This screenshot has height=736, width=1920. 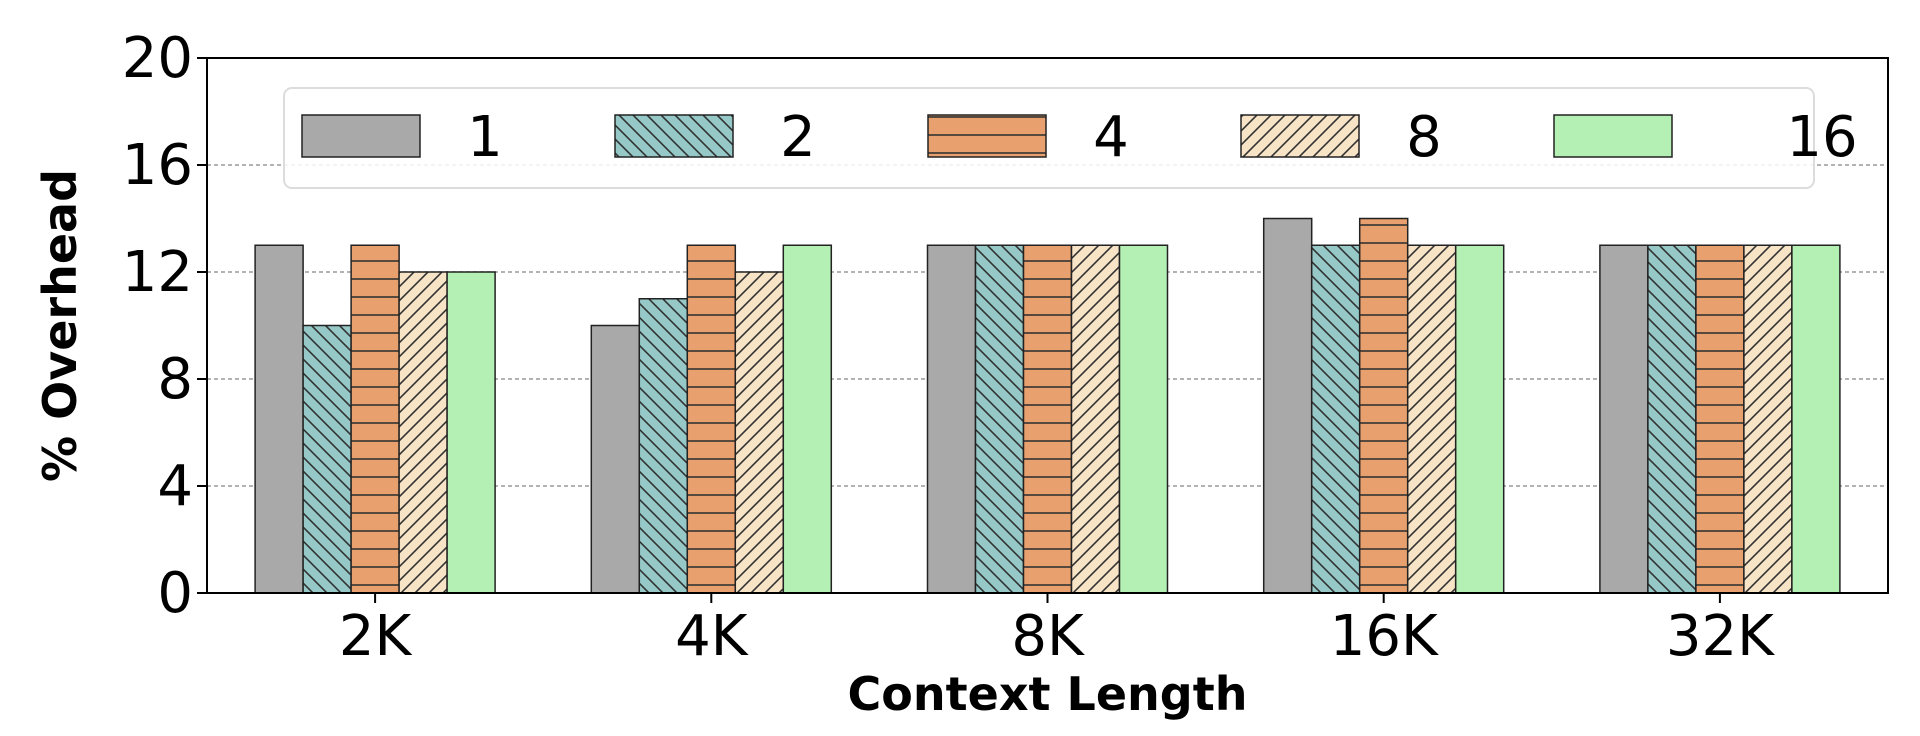 I want to click on legend-item-8: 8, so click(x=1341, y=137).